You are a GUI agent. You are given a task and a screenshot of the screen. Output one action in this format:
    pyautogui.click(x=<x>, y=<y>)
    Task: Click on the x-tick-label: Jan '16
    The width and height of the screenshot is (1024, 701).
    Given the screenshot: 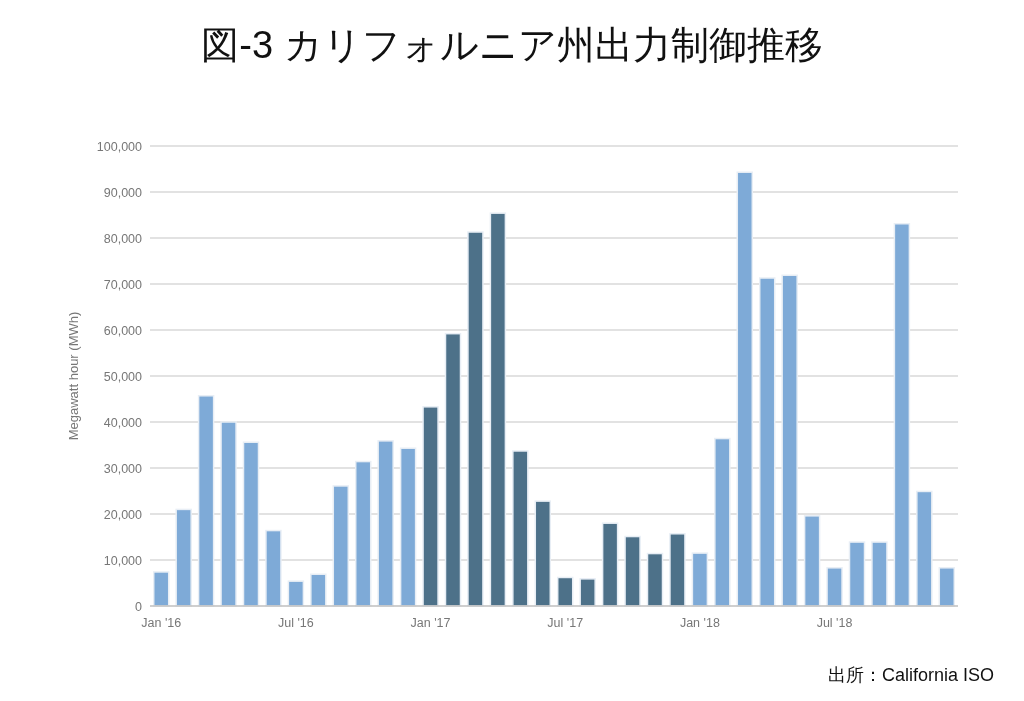 What is the action you would take?
    pyautogui.click(x=161, y=623)
    